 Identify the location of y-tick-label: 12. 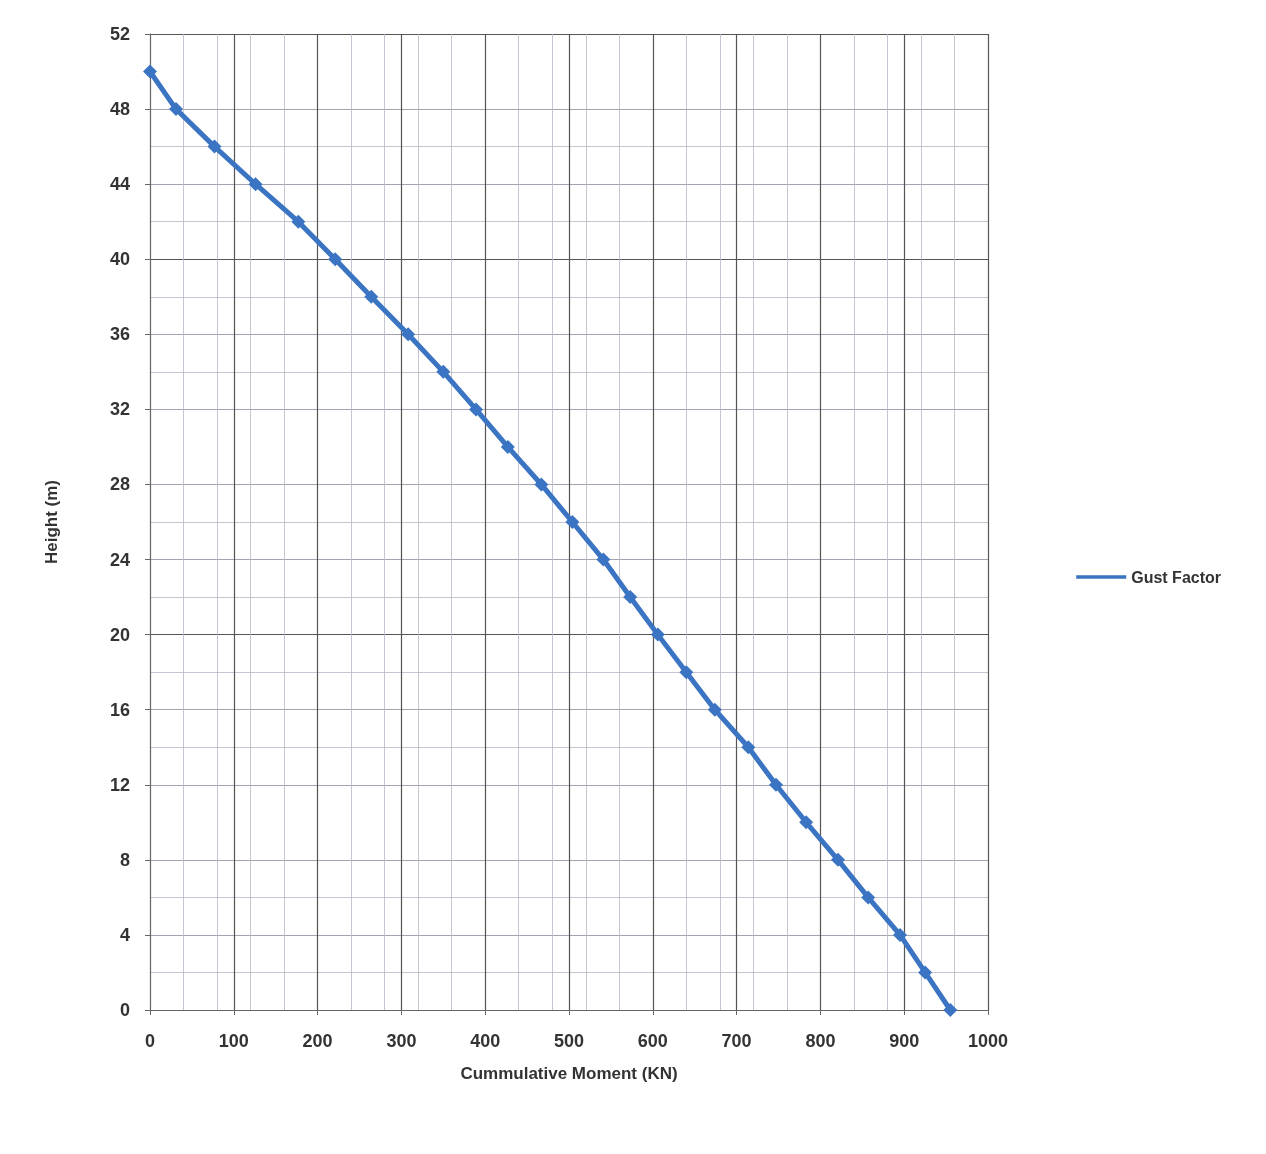
(119, 784).